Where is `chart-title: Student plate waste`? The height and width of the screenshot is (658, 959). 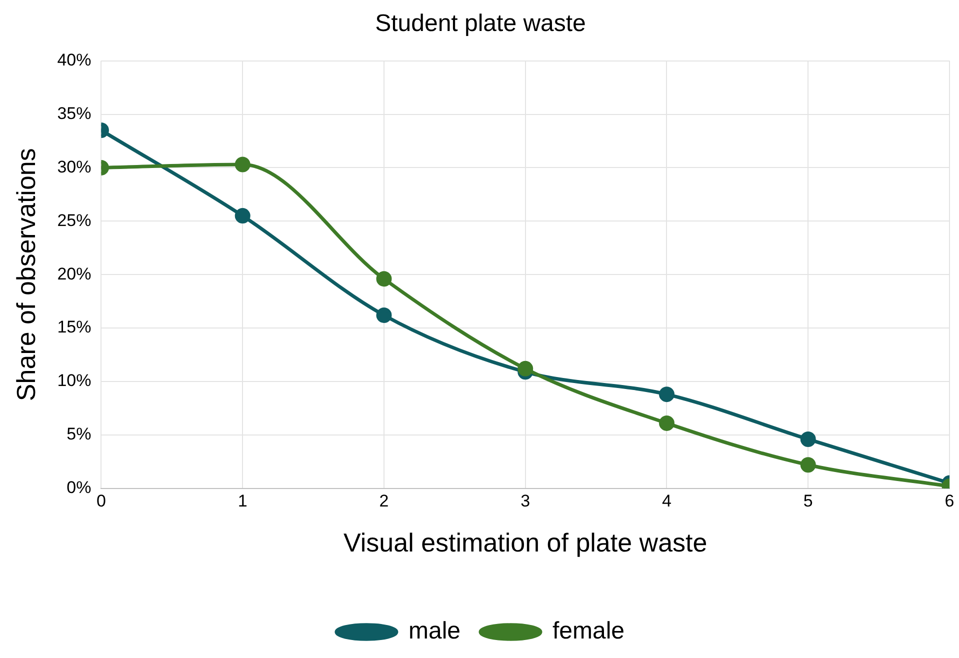 chart-title: Student plate waste is located at coordinates (480, 24).